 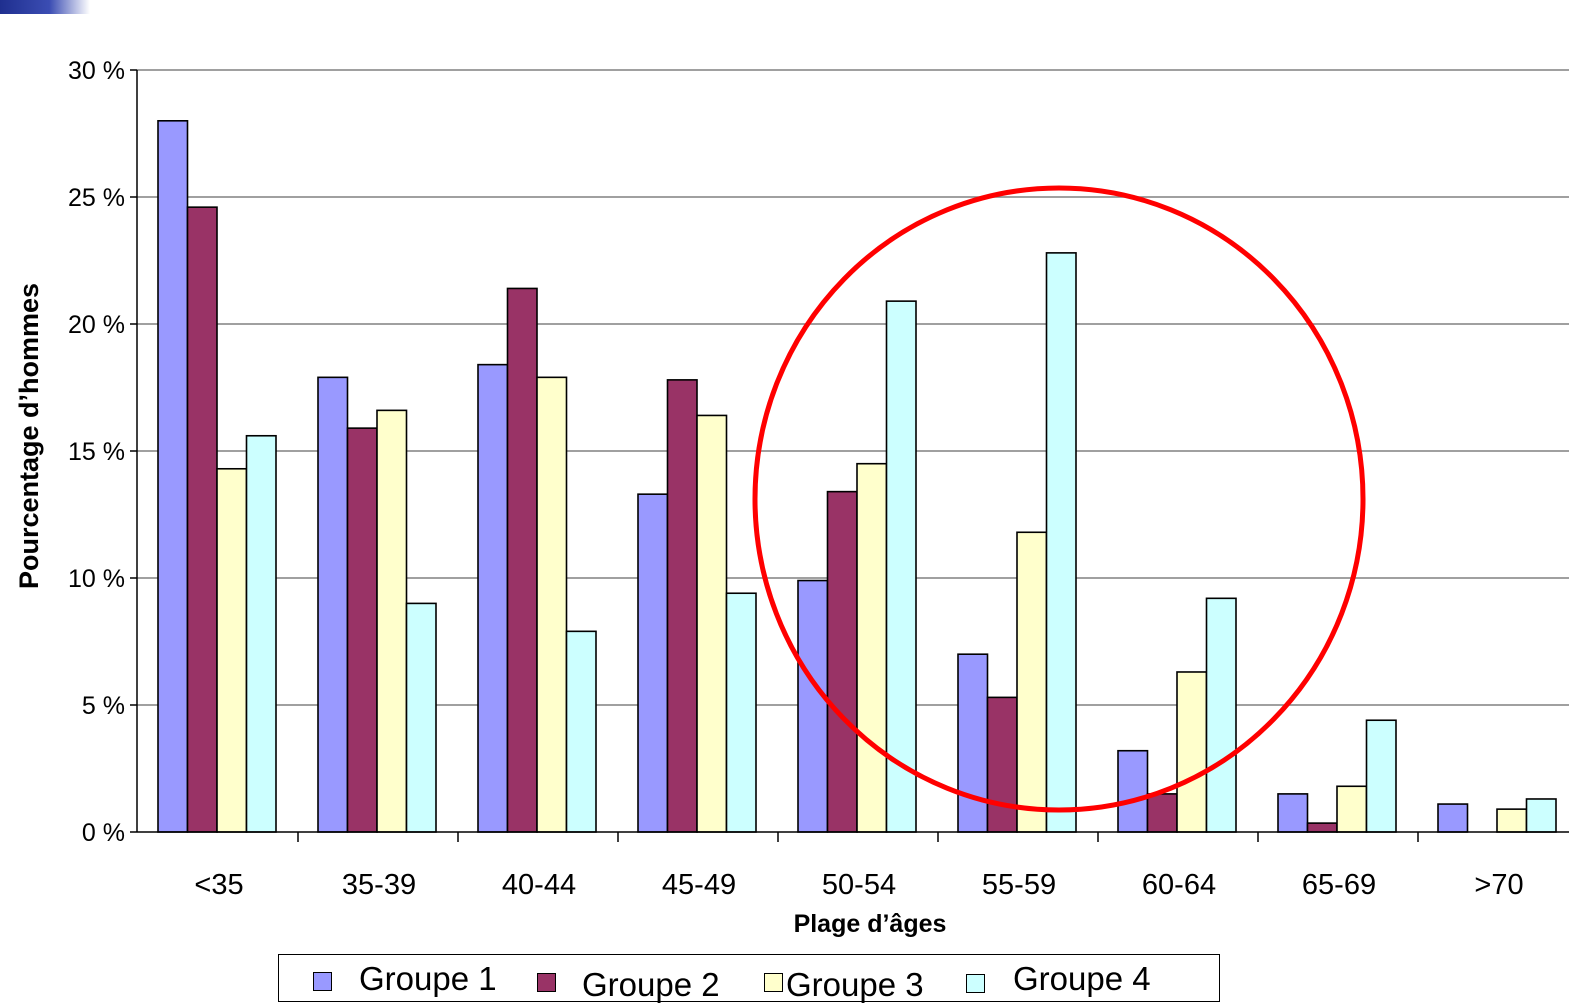 What do you see at coordinates (103, 706) in the screenshot?
I see `y-tick-label: 5 %` at bounding box center [103, 706].